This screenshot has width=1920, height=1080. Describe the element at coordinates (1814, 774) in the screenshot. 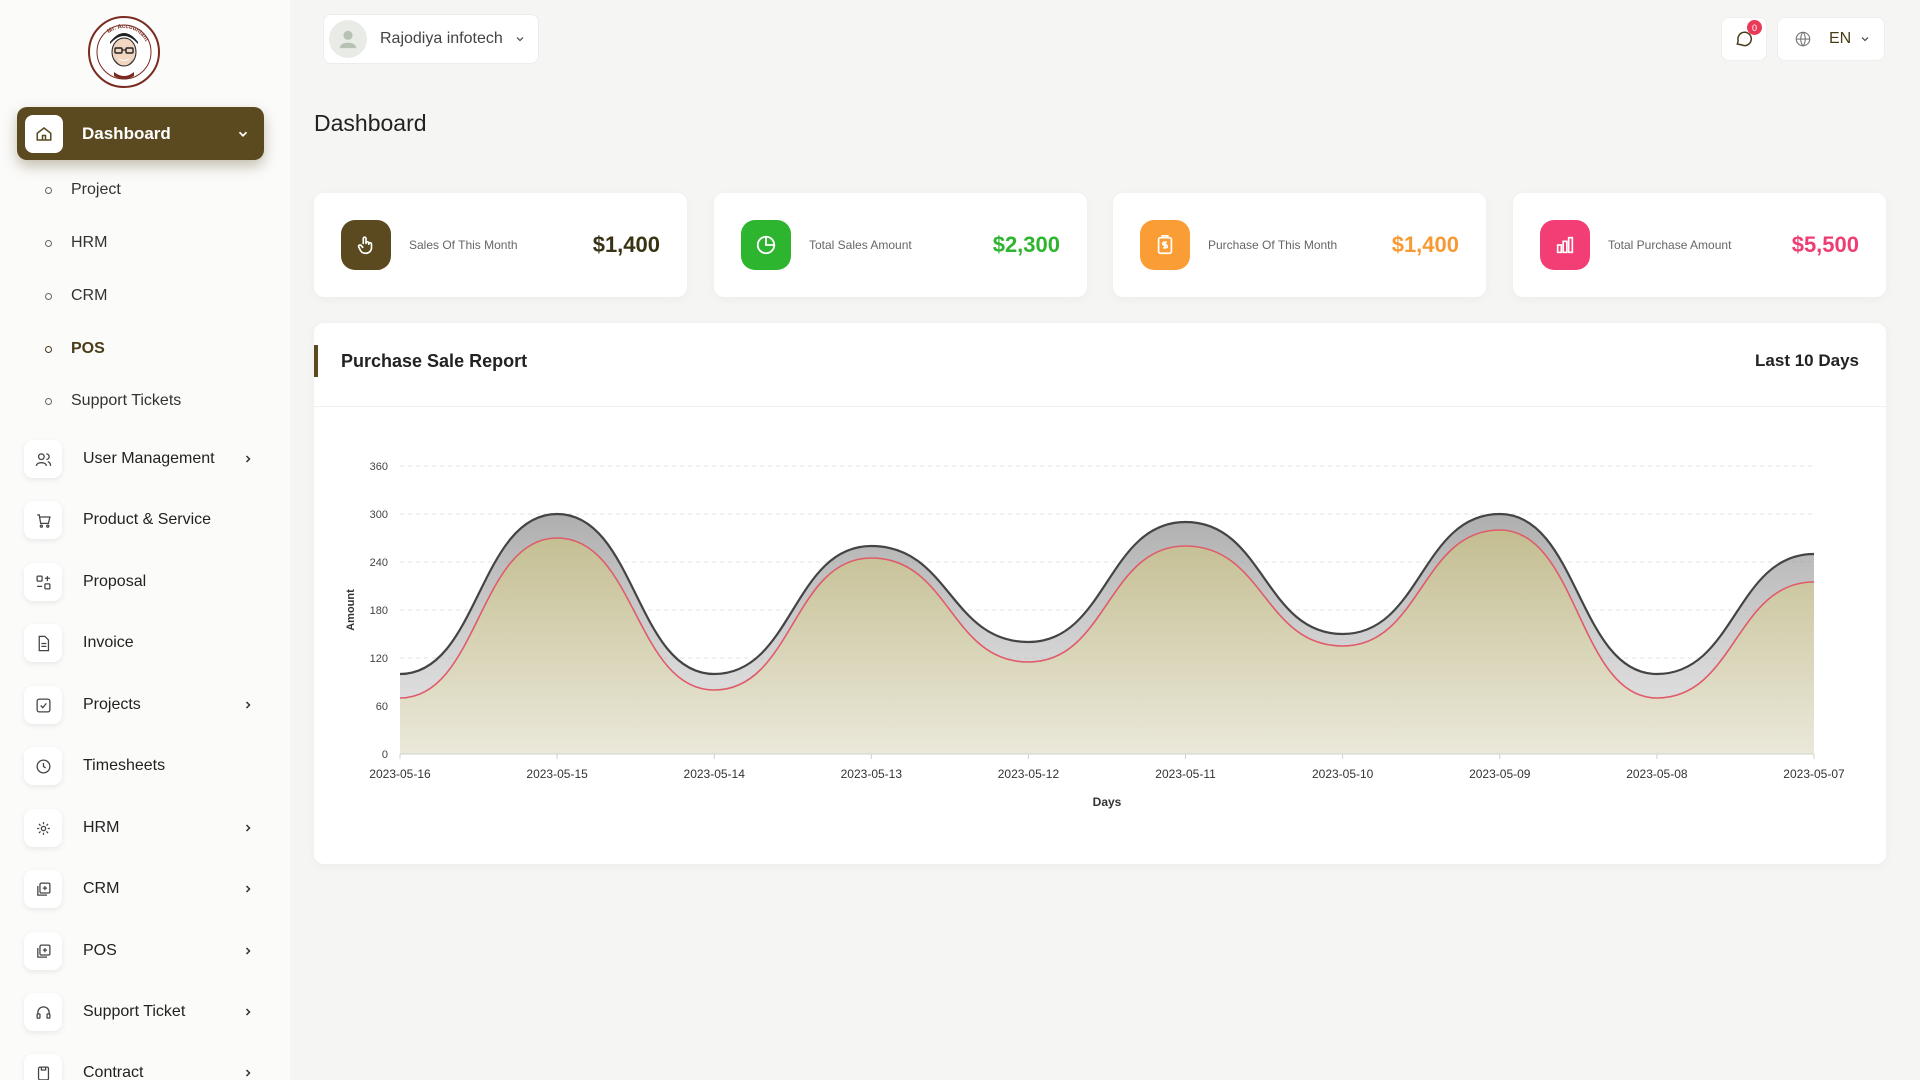

I see `x-tick-label: 2023-05-07` at that location.